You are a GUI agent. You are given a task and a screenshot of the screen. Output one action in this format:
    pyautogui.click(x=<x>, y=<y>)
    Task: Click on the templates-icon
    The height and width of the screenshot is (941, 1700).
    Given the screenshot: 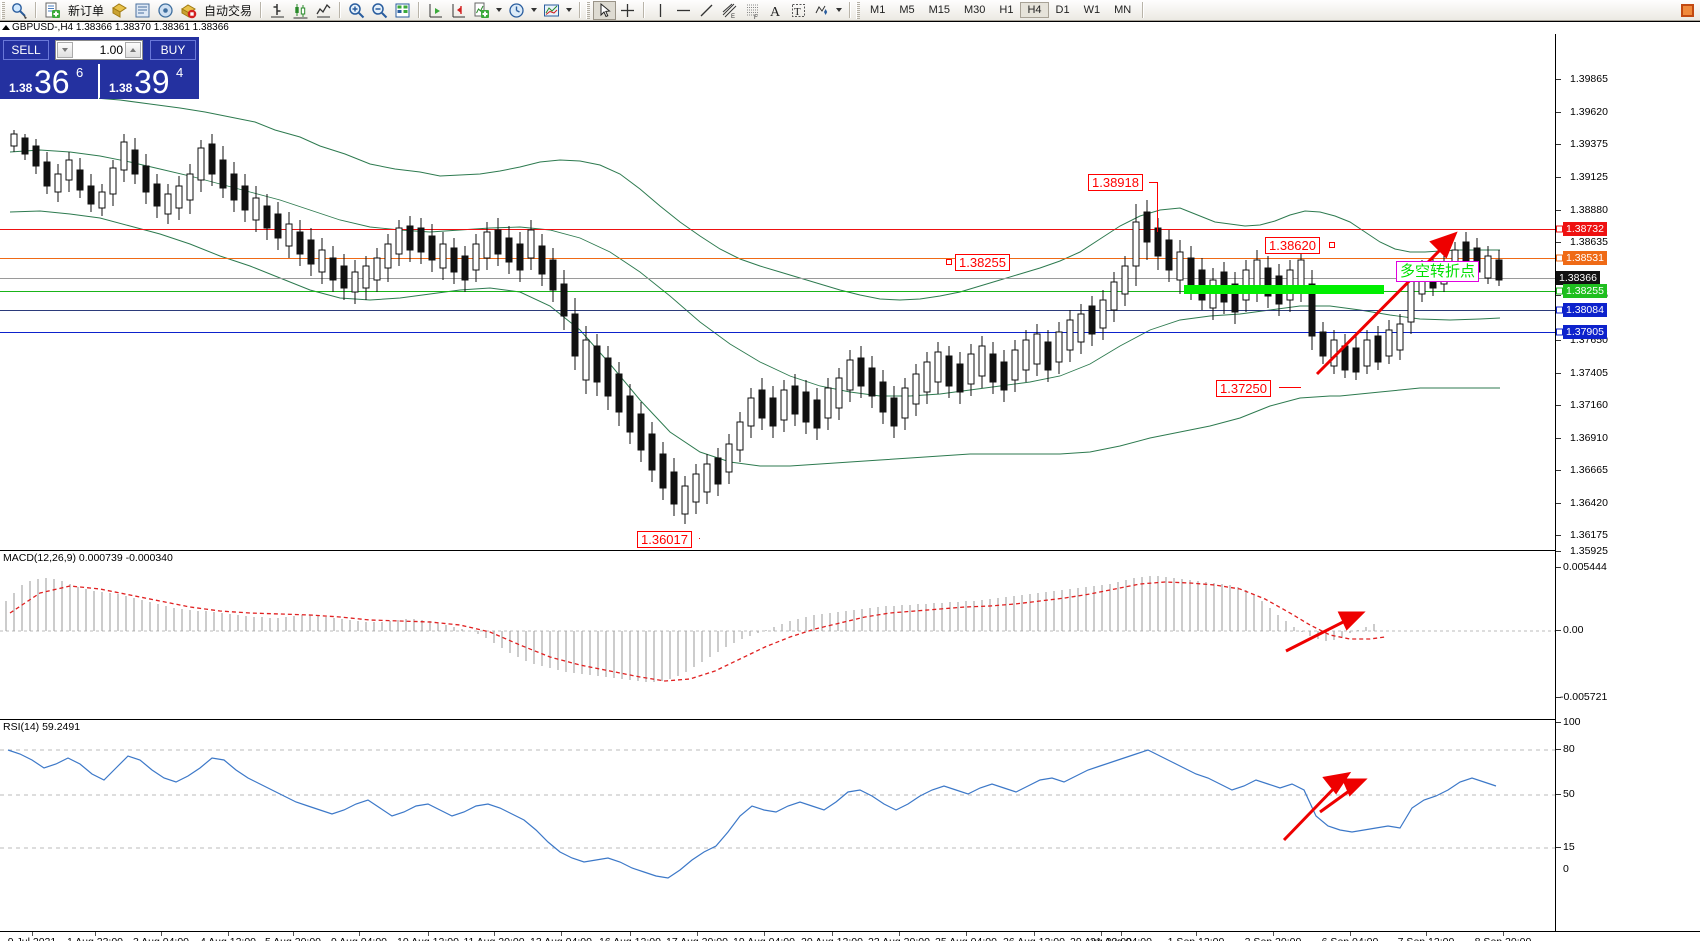 What is the action you would take?
    pyautogui.click(x=551, y=10)
    